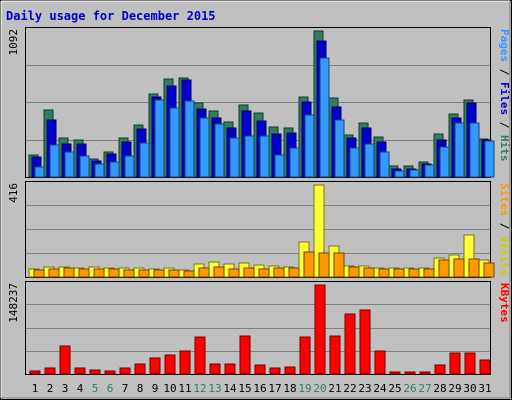 The image size is (512, 400). Describe the element at coordinates (65, 388) in the screenshot. I see `x-tick-label: 3` at that location.